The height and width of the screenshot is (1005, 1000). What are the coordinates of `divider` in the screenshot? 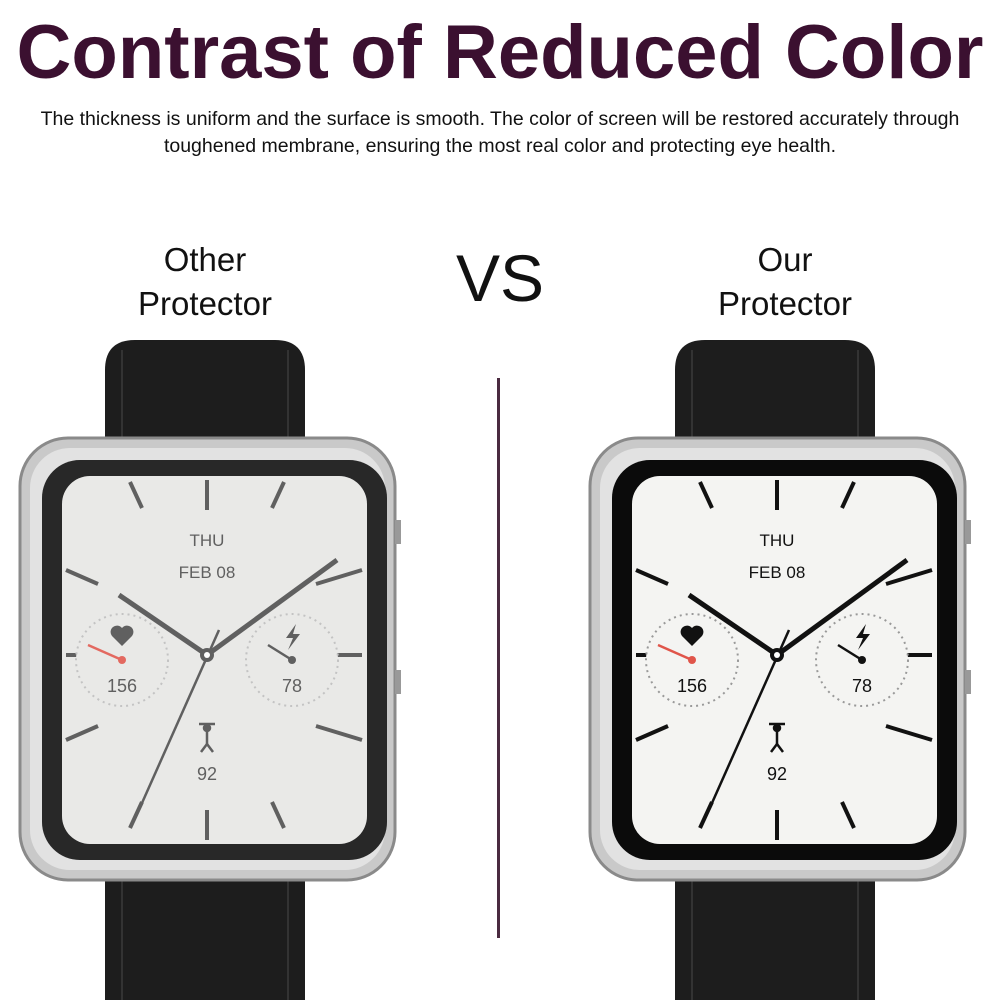 It's located at (498, 658).